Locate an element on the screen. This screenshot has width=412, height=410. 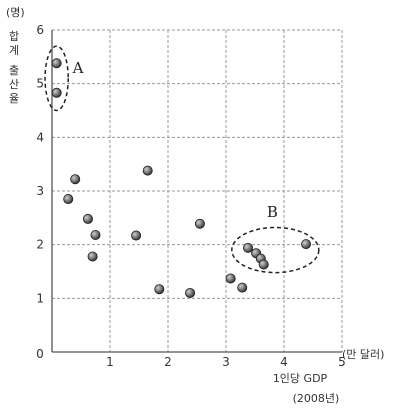
x-tick-label: 3 is located at coordinates (226, 362).